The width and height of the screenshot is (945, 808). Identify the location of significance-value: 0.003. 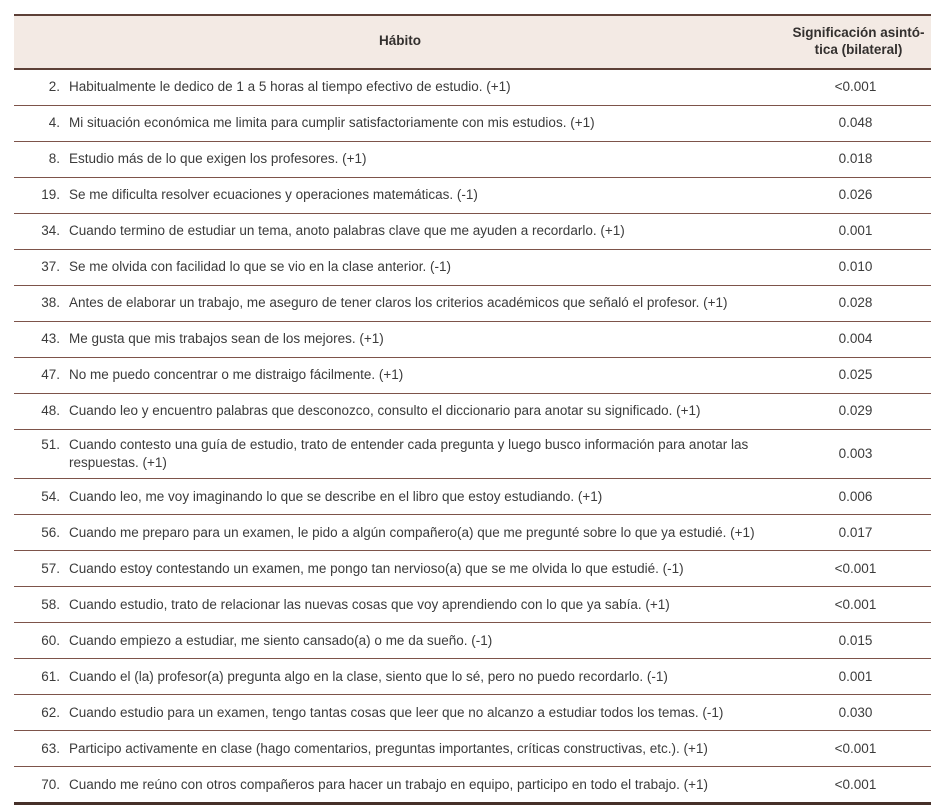
(855, 453).